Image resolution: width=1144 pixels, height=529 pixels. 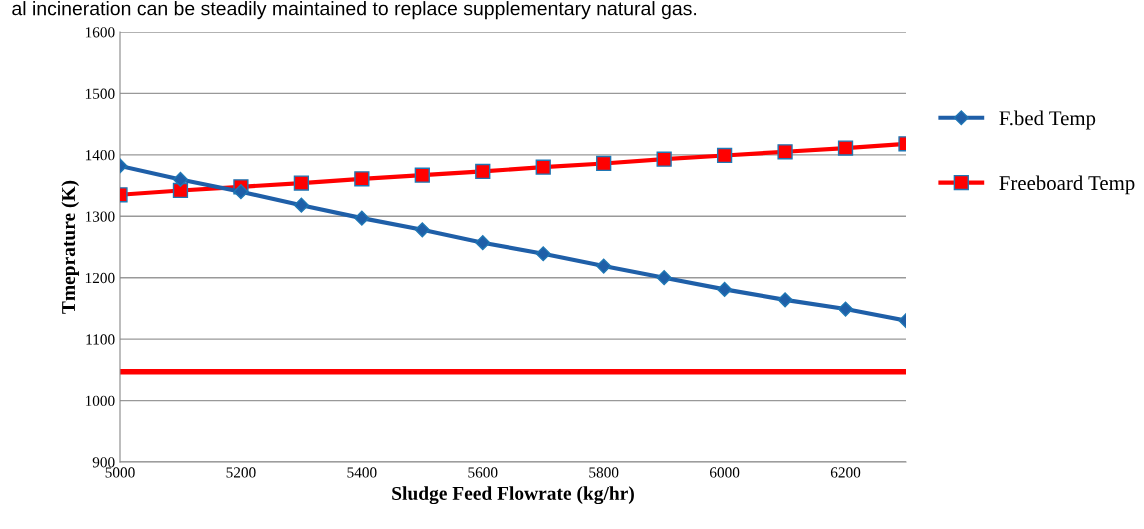 What do you see at coordinates (100, 339) in the screenshot?
I see `y-tick-label: 1100` at bounding box center [100, 339].